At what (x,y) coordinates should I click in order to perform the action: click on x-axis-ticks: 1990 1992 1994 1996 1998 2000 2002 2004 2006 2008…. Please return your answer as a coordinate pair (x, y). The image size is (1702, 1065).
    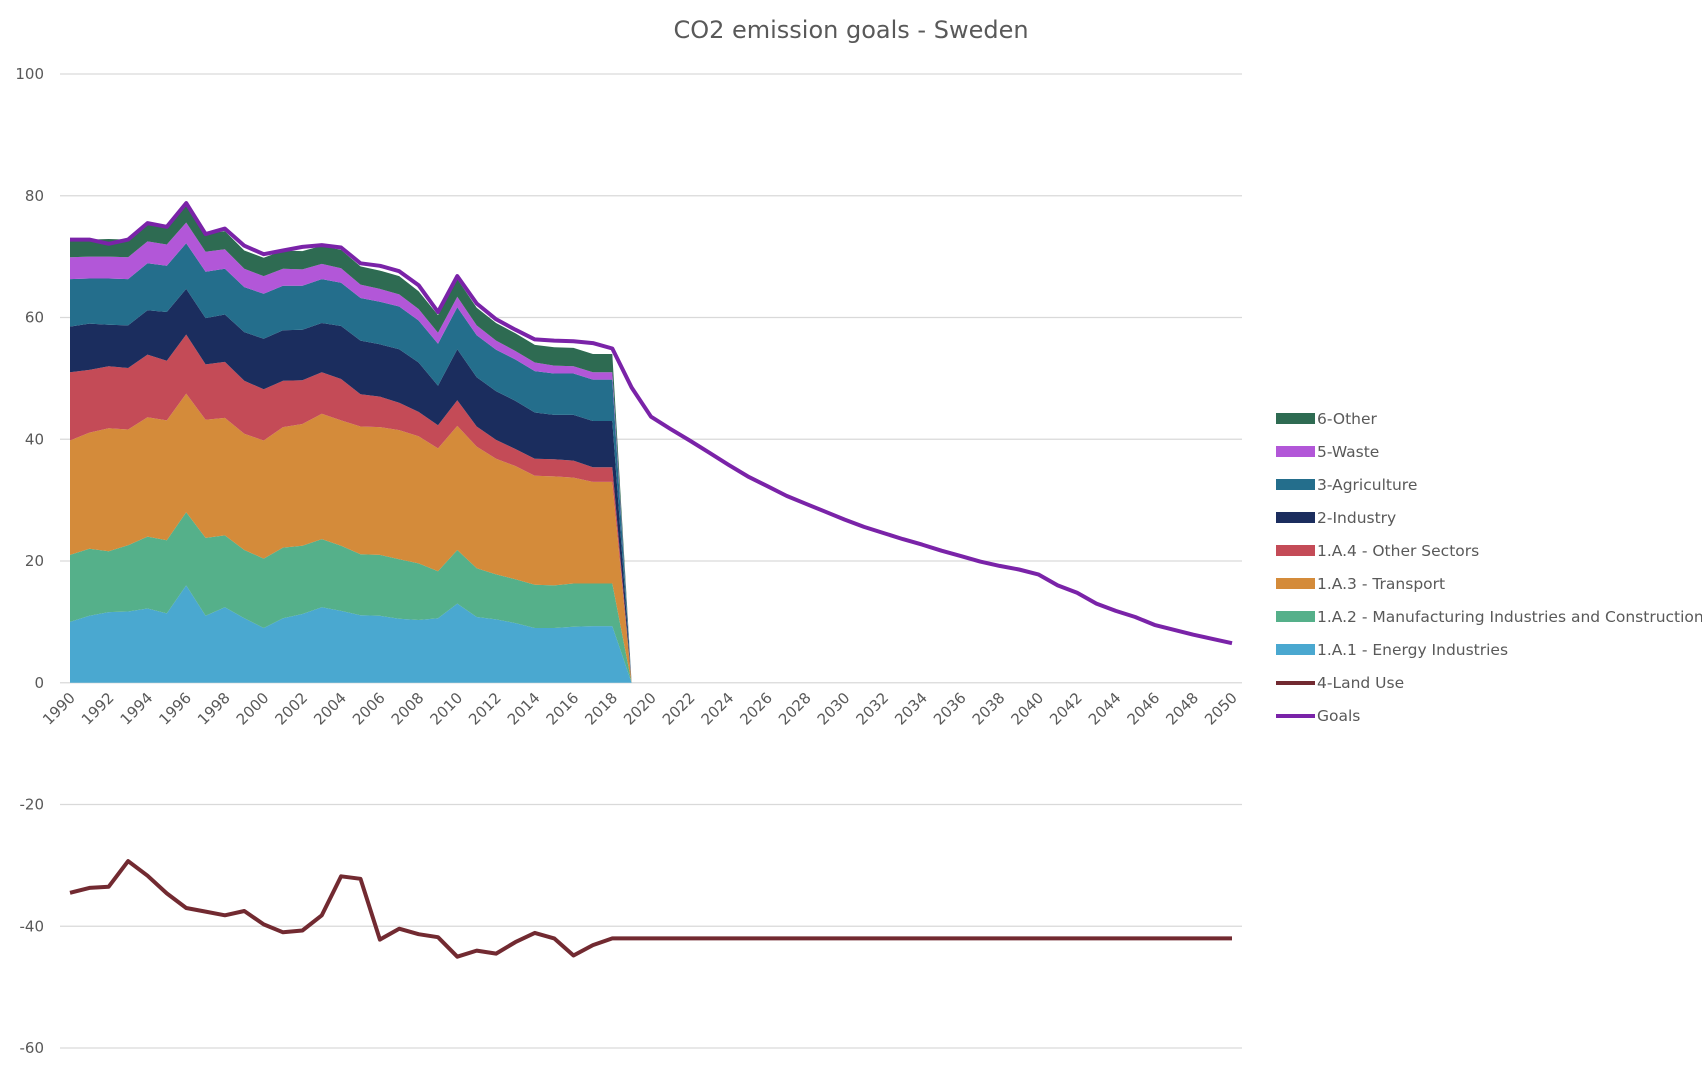
    Looking at the image, I should click on (640, 709).